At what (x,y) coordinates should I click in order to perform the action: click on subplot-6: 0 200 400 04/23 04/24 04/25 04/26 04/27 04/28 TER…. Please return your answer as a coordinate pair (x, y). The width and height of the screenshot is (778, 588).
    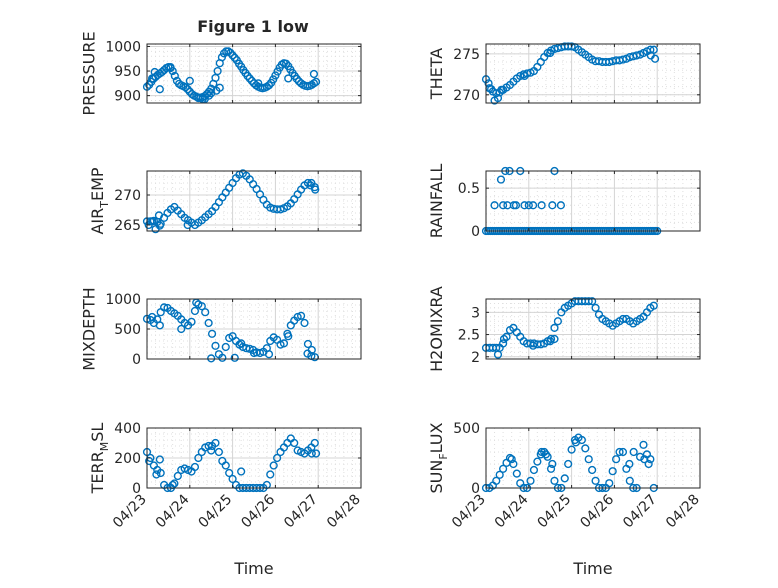
    Looking at the image, I should click on (226, 499).